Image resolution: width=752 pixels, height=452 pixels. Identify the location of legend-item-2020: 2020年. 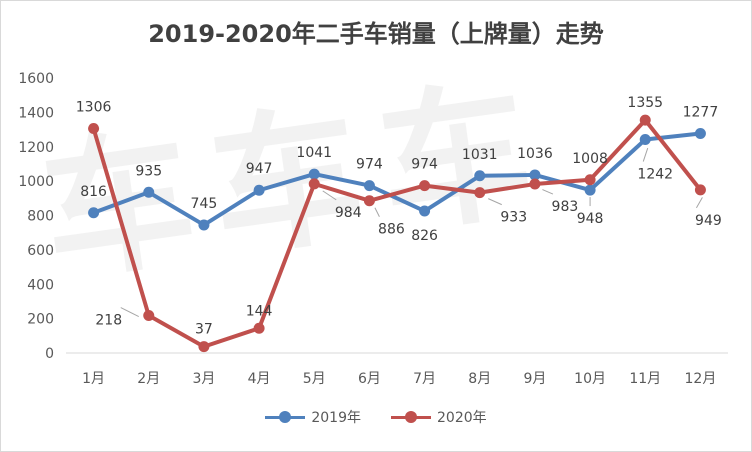
(439, 417).